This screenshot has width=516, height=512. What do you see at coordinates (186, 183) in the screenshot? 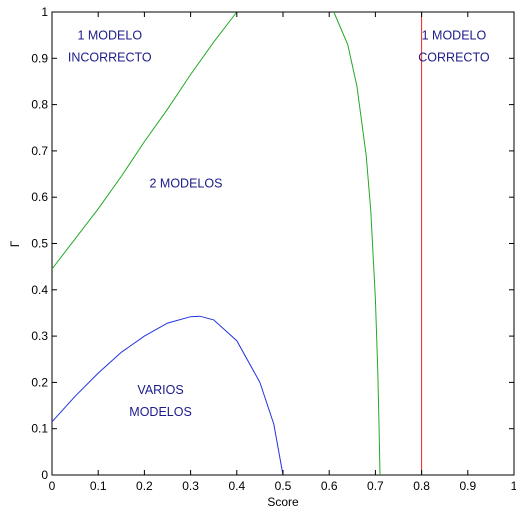
I see `region-label: 2 MODELOS` at bounding box center [186, 183].